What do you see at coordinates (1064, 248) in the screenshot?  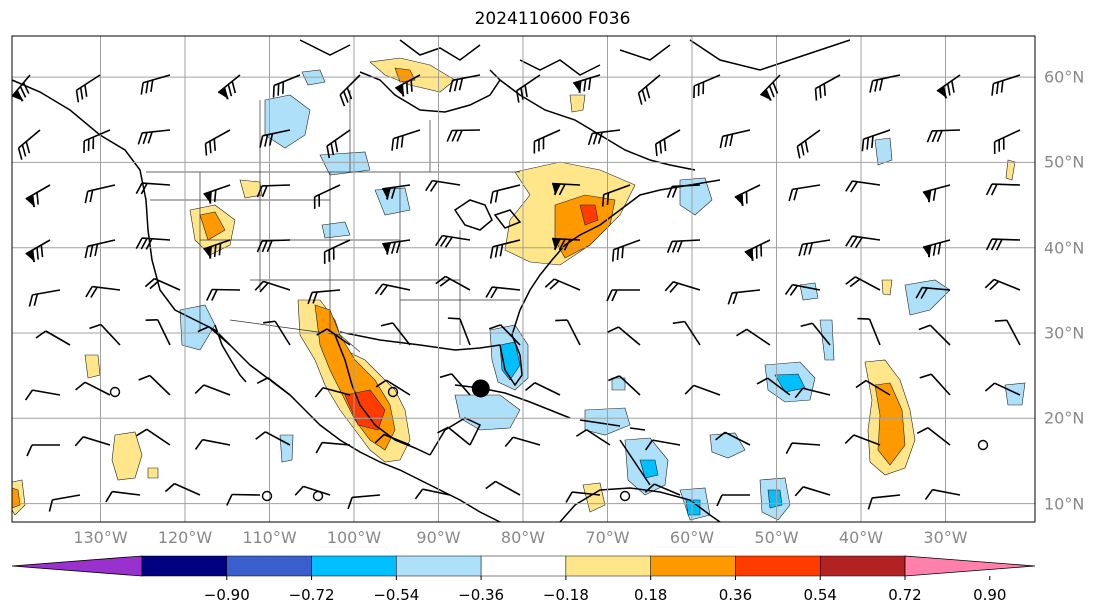 I see `latitude-label: 40°N` at bounding box center [1064, 248].